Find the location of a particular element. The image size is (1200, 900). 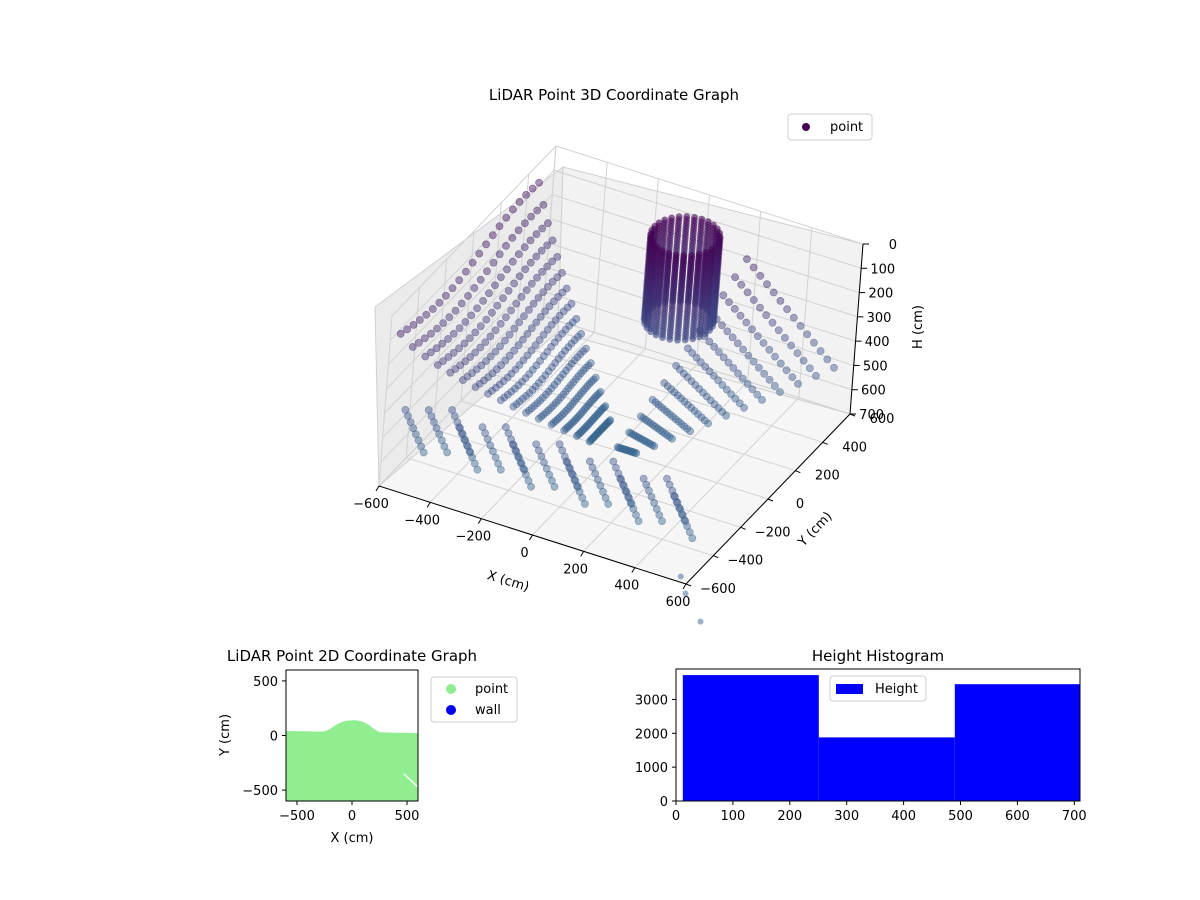

x-tick-label-hist: 300 is located at coordinates (846, 816).